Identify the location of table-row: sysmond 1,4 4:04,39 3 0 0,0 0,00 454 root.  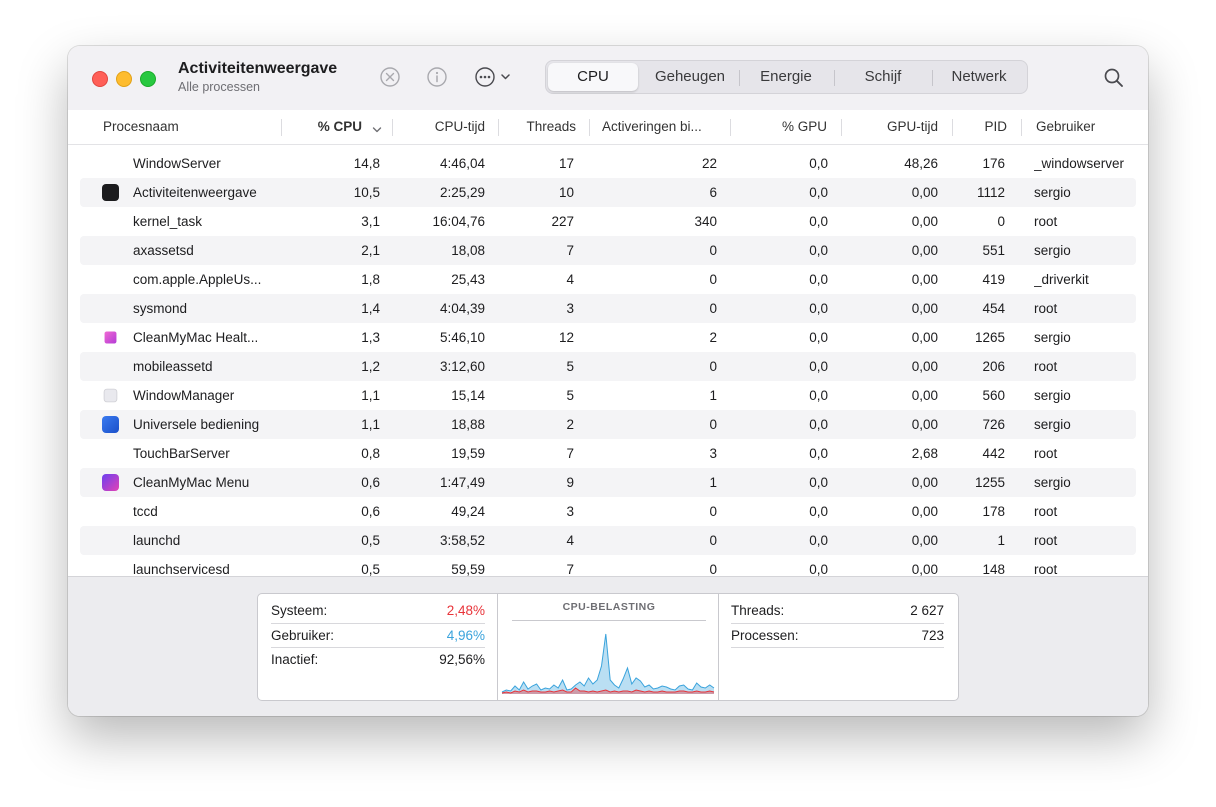
(608, 308).